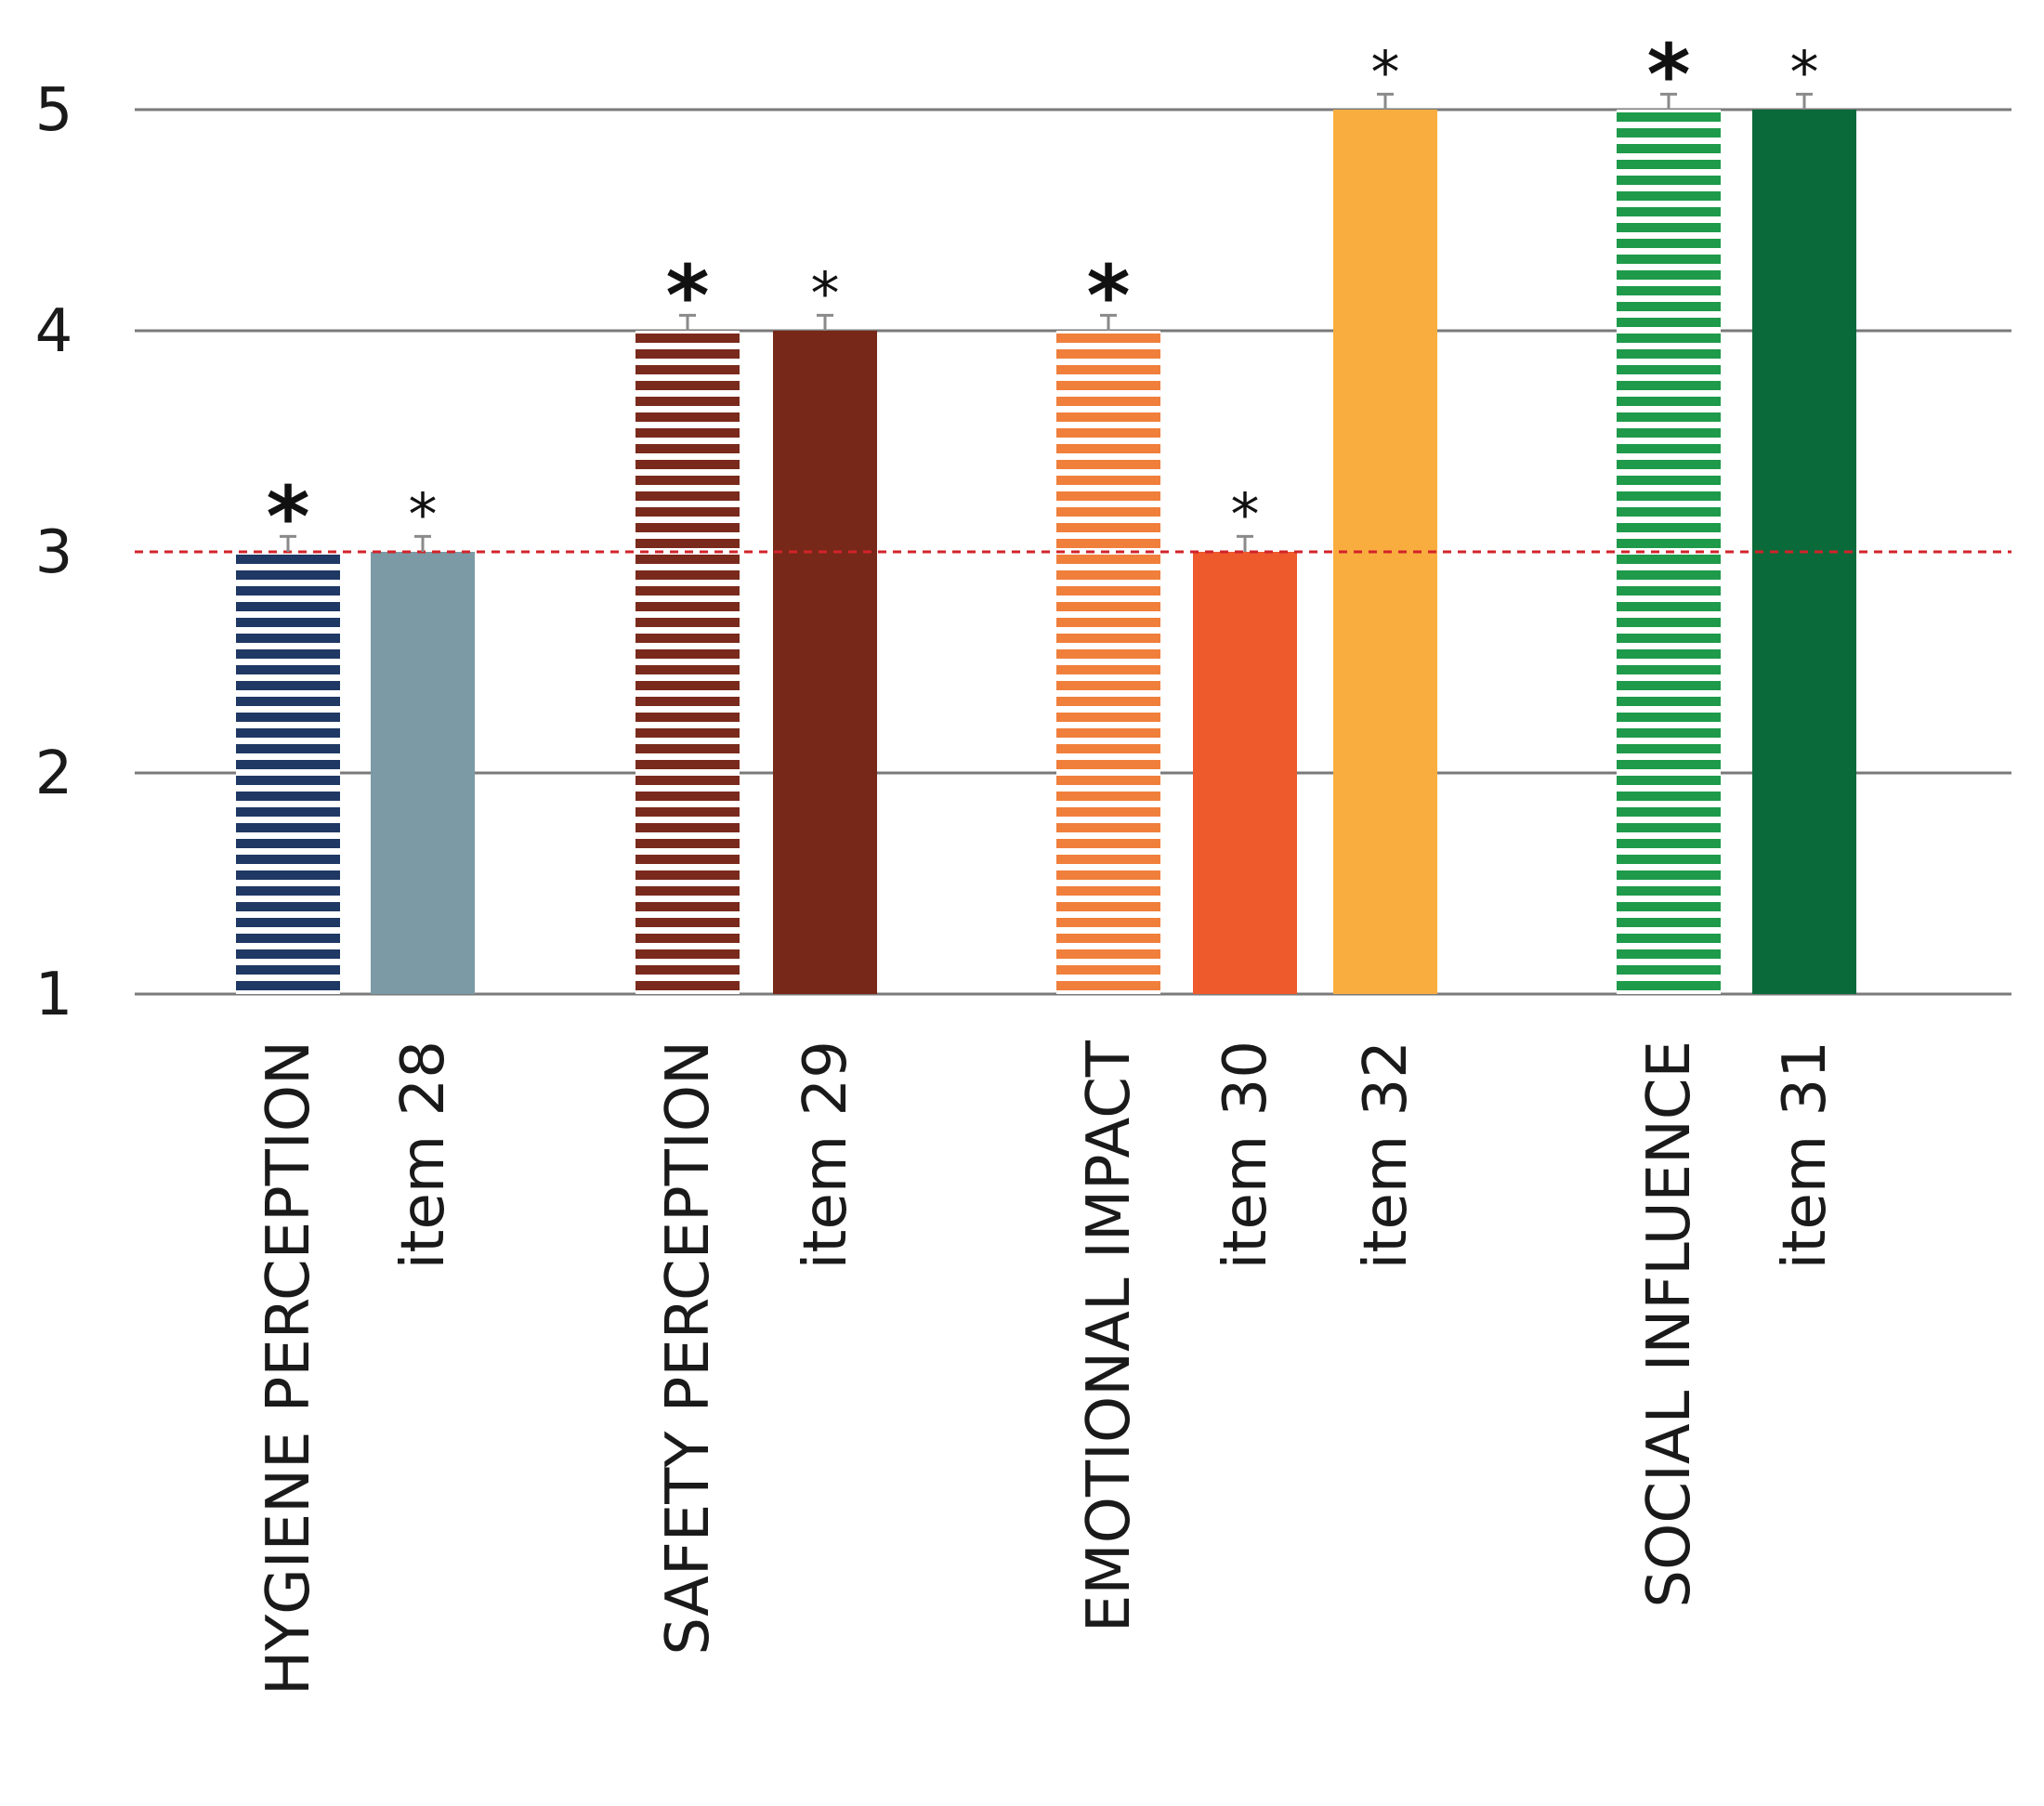  Describe the element at coordinates (54, 773) in the screenshot. I see `y-tick-label: 2` at that location.